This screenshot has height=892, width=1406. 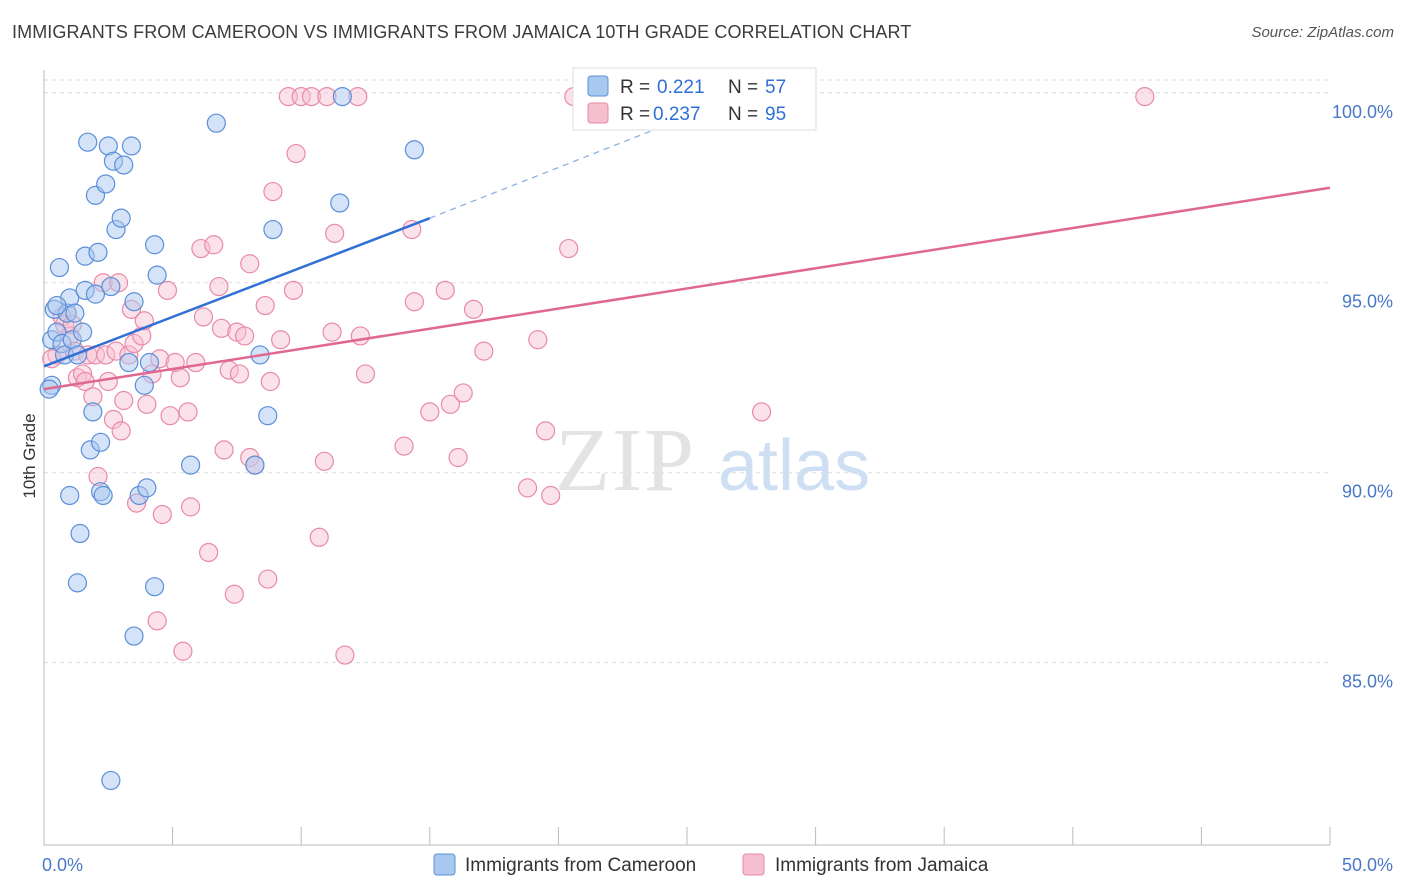 What do you see at coordinates (625, 460) in the screenshot?
I see `watermark-zip: ZIP` at bounding box center [625, 460].